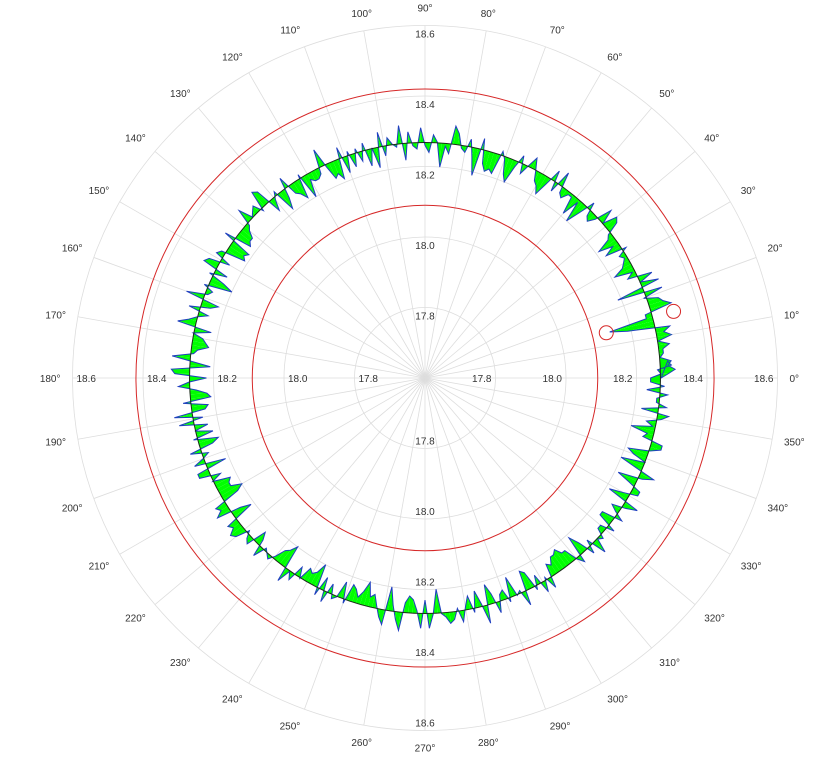 The width and height of the screenshot is (822, 760). What do you see at coordinates (180, 663) in the screenshot?
I see `angle-tick-label: 230°` at bounding box center [180, 663].